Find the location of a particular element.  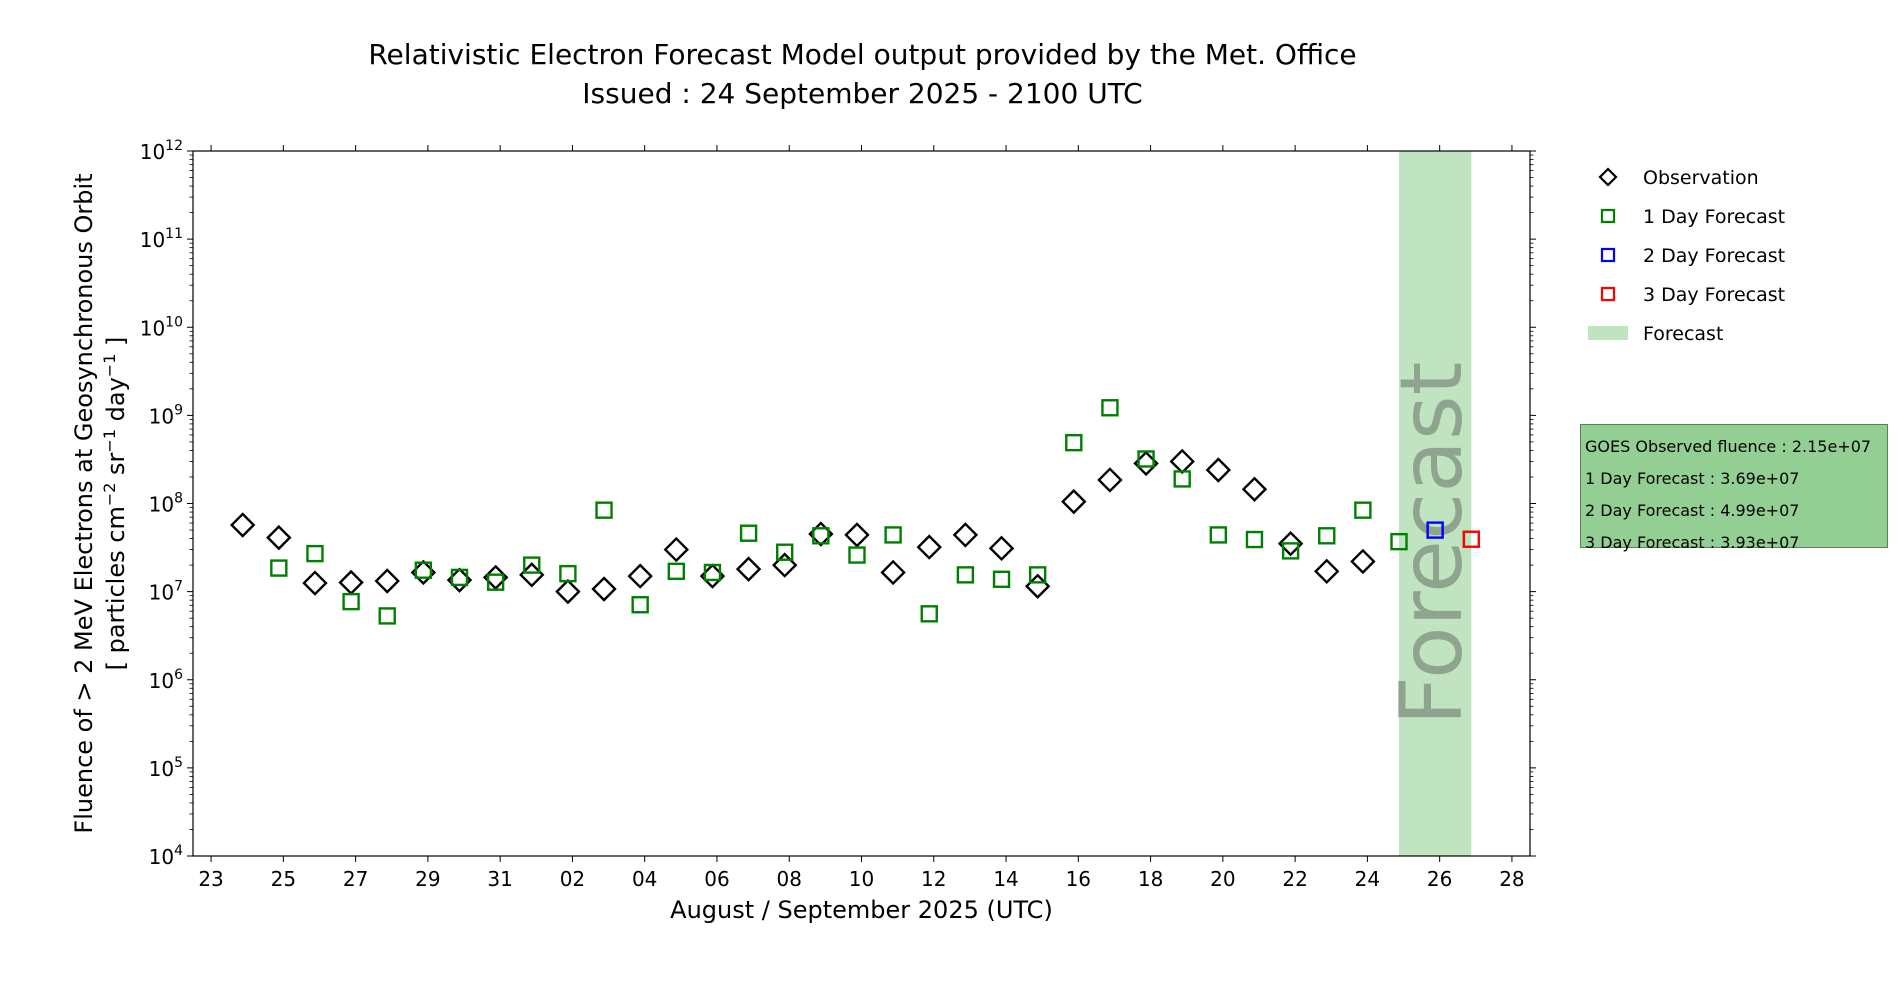

y-tick-exponent: 11 is located at coordinates (174, 234).